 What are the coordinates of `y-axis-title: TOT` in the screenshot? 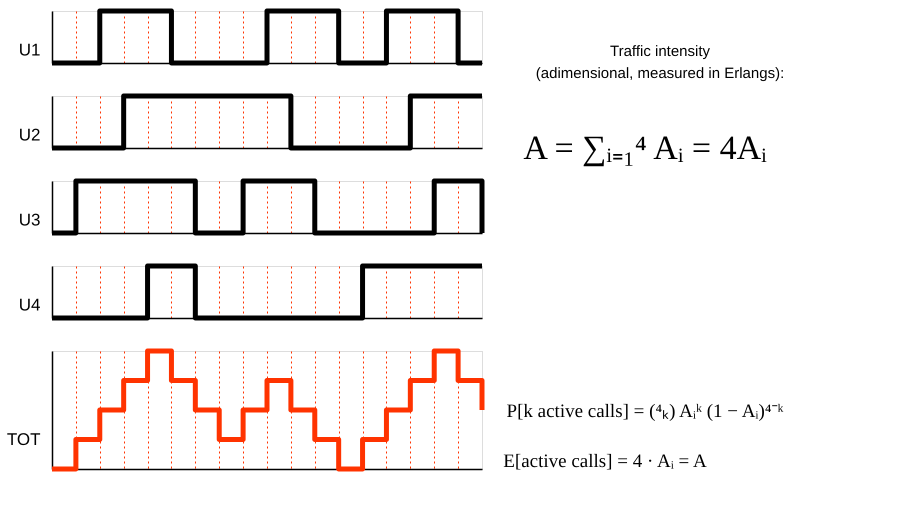 It's located at (23, 439).